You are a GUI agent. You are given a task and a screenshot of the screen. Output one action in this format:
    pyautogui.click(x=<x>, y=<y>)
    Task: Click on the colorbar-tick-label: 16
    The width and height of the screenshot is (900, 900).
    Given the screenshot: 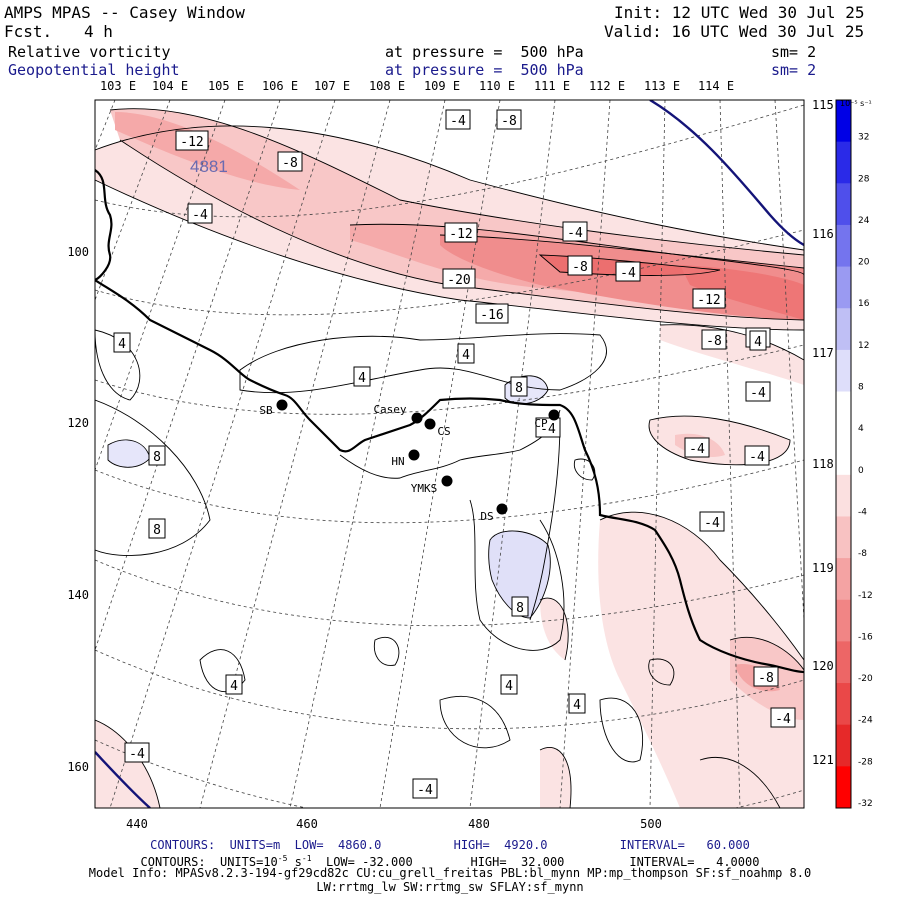 What is the action you would take?
    pyautogui.click(x=864, y=304)
    